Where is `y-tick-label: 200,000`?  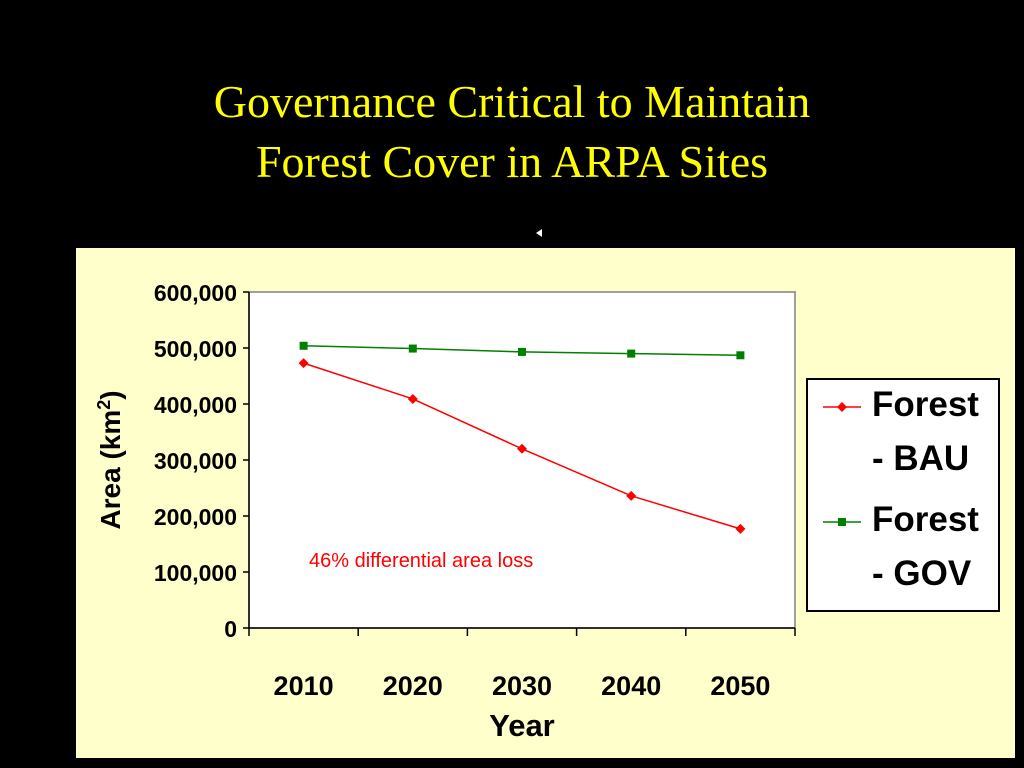 y-tick-label: 200,000 is located at coordinates (195, 517).